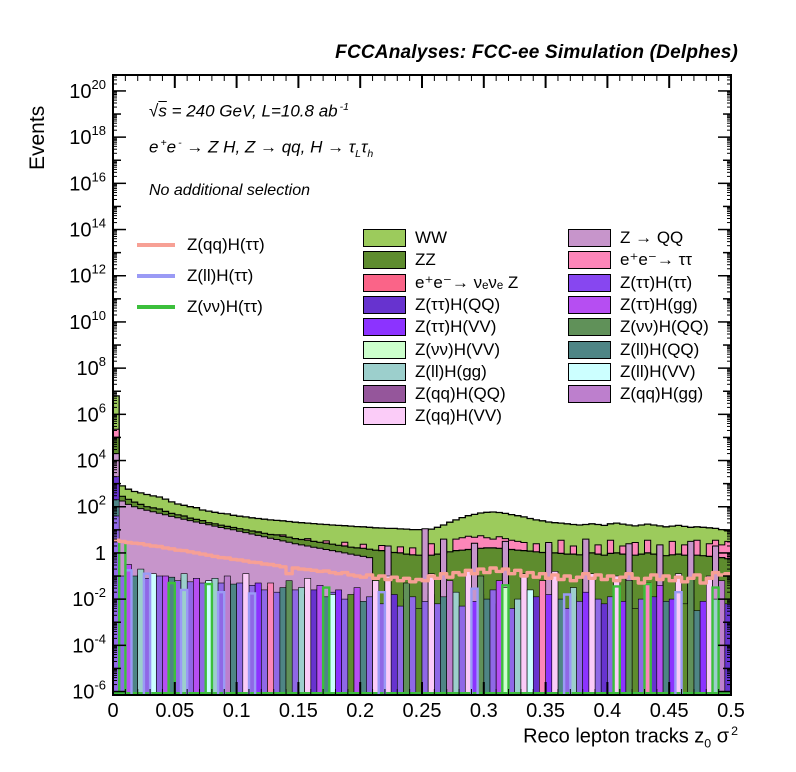 The image size is (796, 772). I want to click on legend-item-label: WW, so click(431, 237).